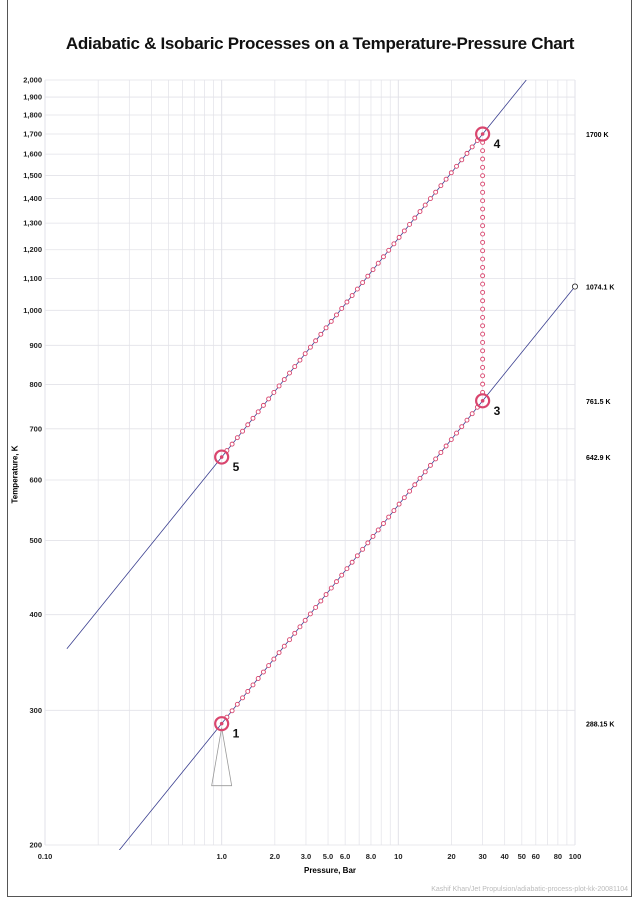  What do you see at coordinates (35, 845) in the screenshot?
I see `y-tick-label: 200` at bounding box center [35, 845].